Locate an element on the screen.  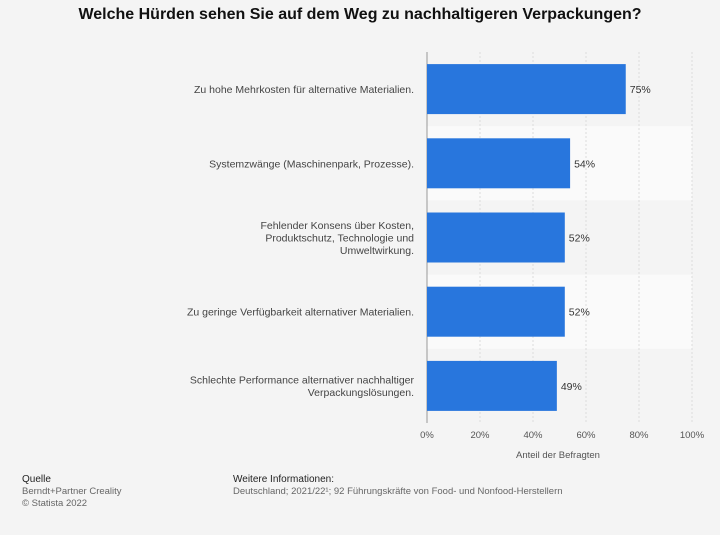
x-tick-label: 60% is located at coordinates (586, 435).